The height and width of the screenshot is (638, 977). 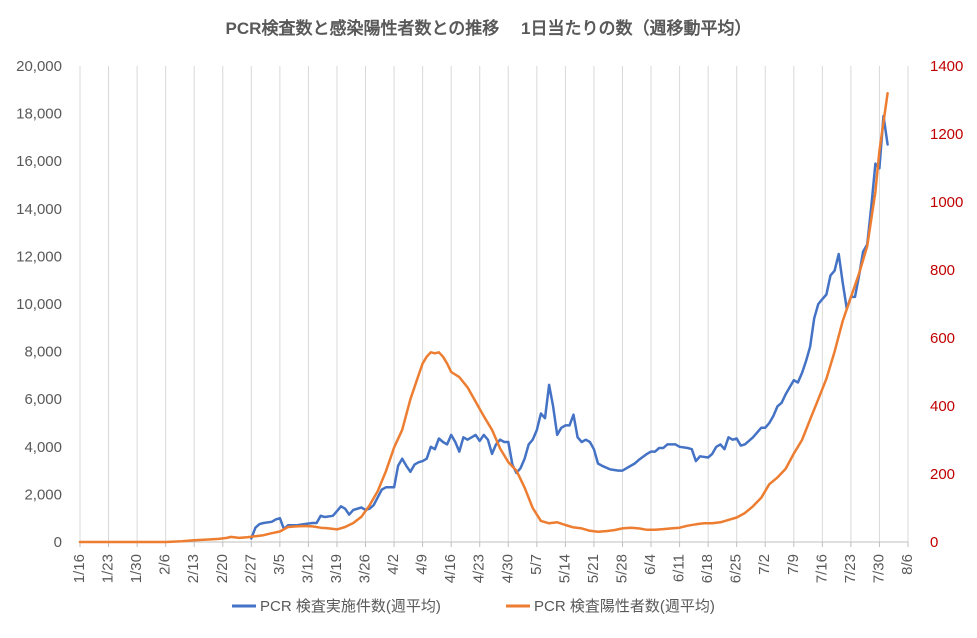 What do you see at coordinates (707, 568) in the screenshot?
I see `x-tick-label: 6/18` at bounding box center [707, 568].